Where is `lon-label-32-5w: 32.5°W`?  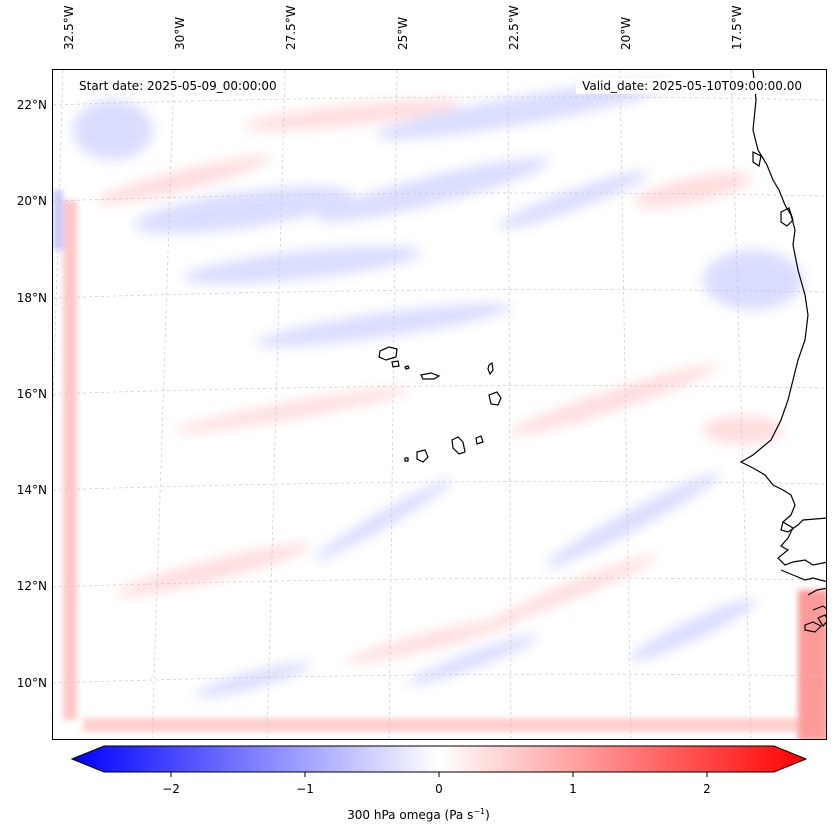 lon-label-32-5w: 32.5°W is located at coordinates (69, 27).